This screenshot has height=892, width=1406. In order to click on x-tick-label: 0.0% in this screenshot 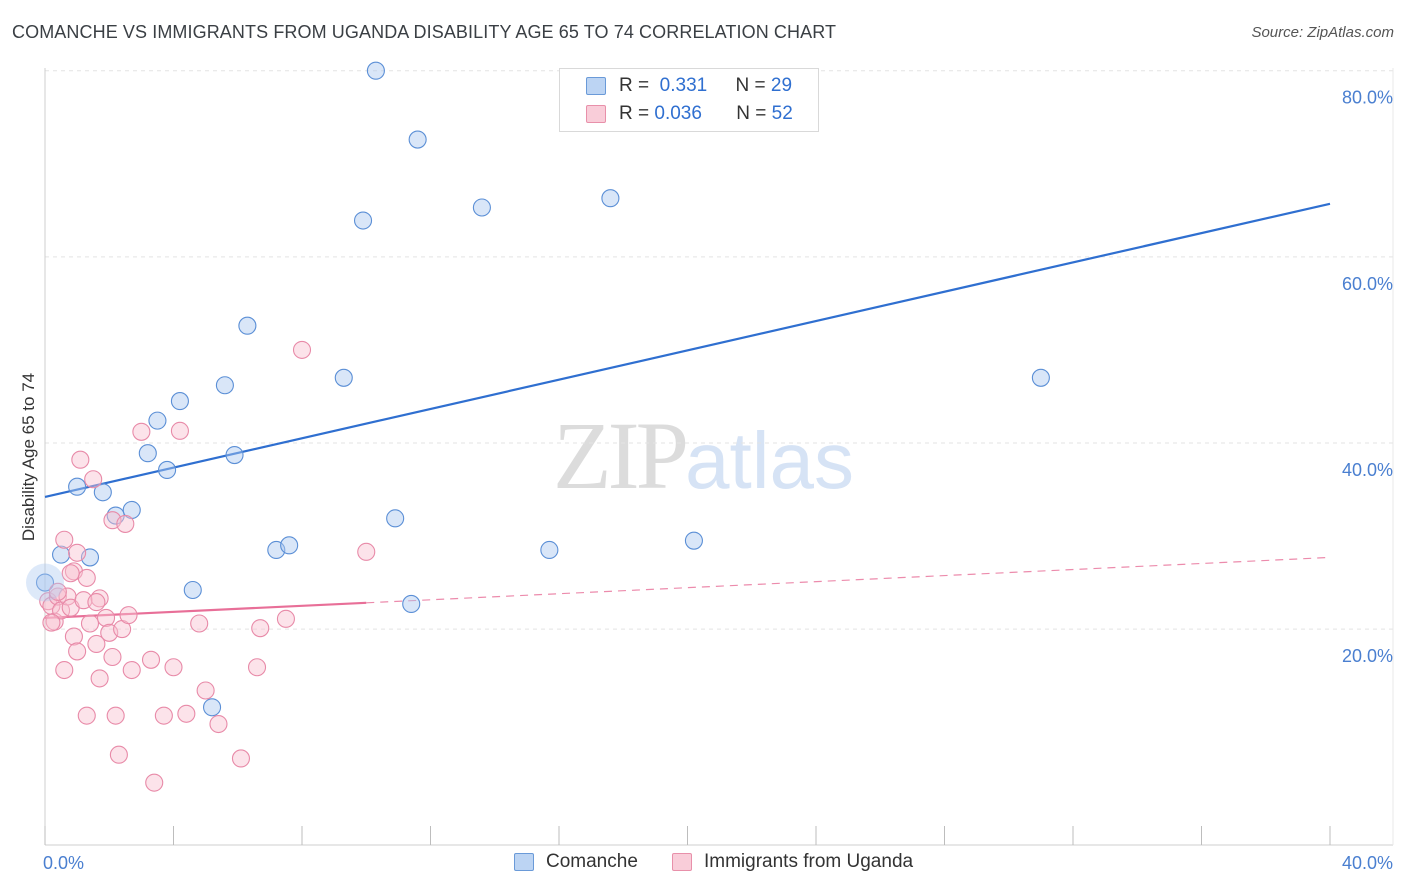, I will do `click(63, 863)`.